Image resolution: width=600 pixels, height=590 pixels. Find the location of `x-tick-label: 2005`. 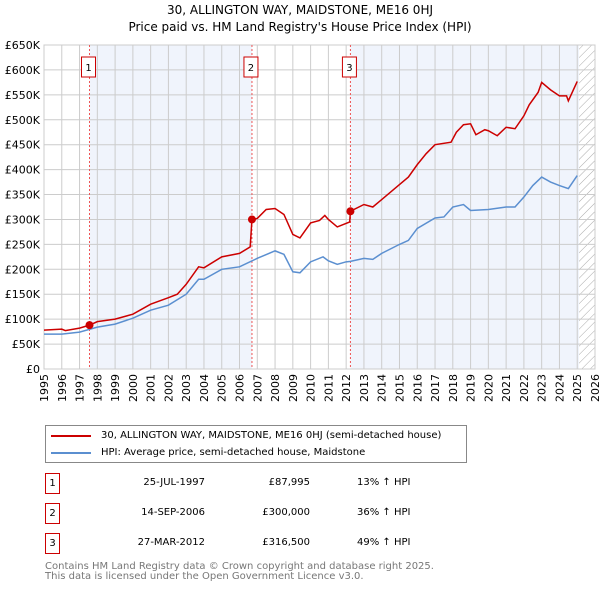

x-tick-label: 2005 is located at coordinates (222, 388).